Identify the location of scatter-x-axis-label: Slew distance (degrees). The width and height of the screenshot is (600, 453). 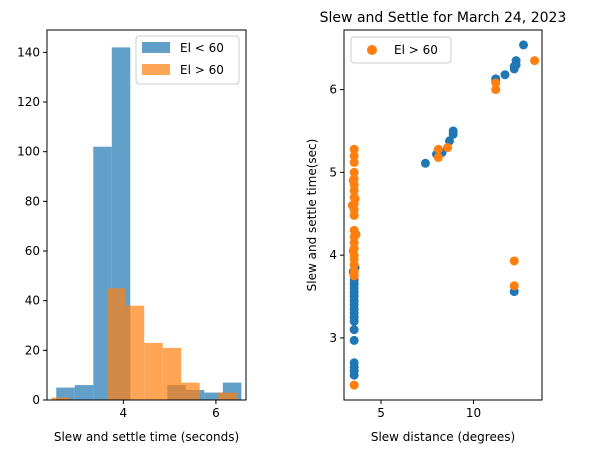
(443, 437).